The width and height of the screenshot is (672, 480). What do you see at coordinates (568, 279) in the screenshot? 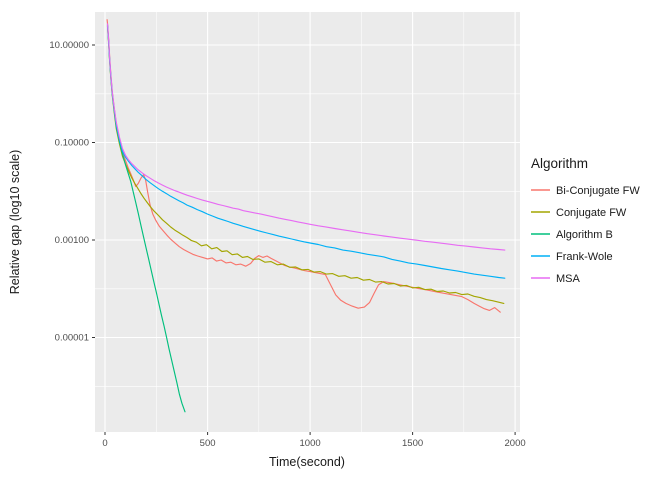
I see `legend-label-msa: MSA` at bounding box center [568, 279].